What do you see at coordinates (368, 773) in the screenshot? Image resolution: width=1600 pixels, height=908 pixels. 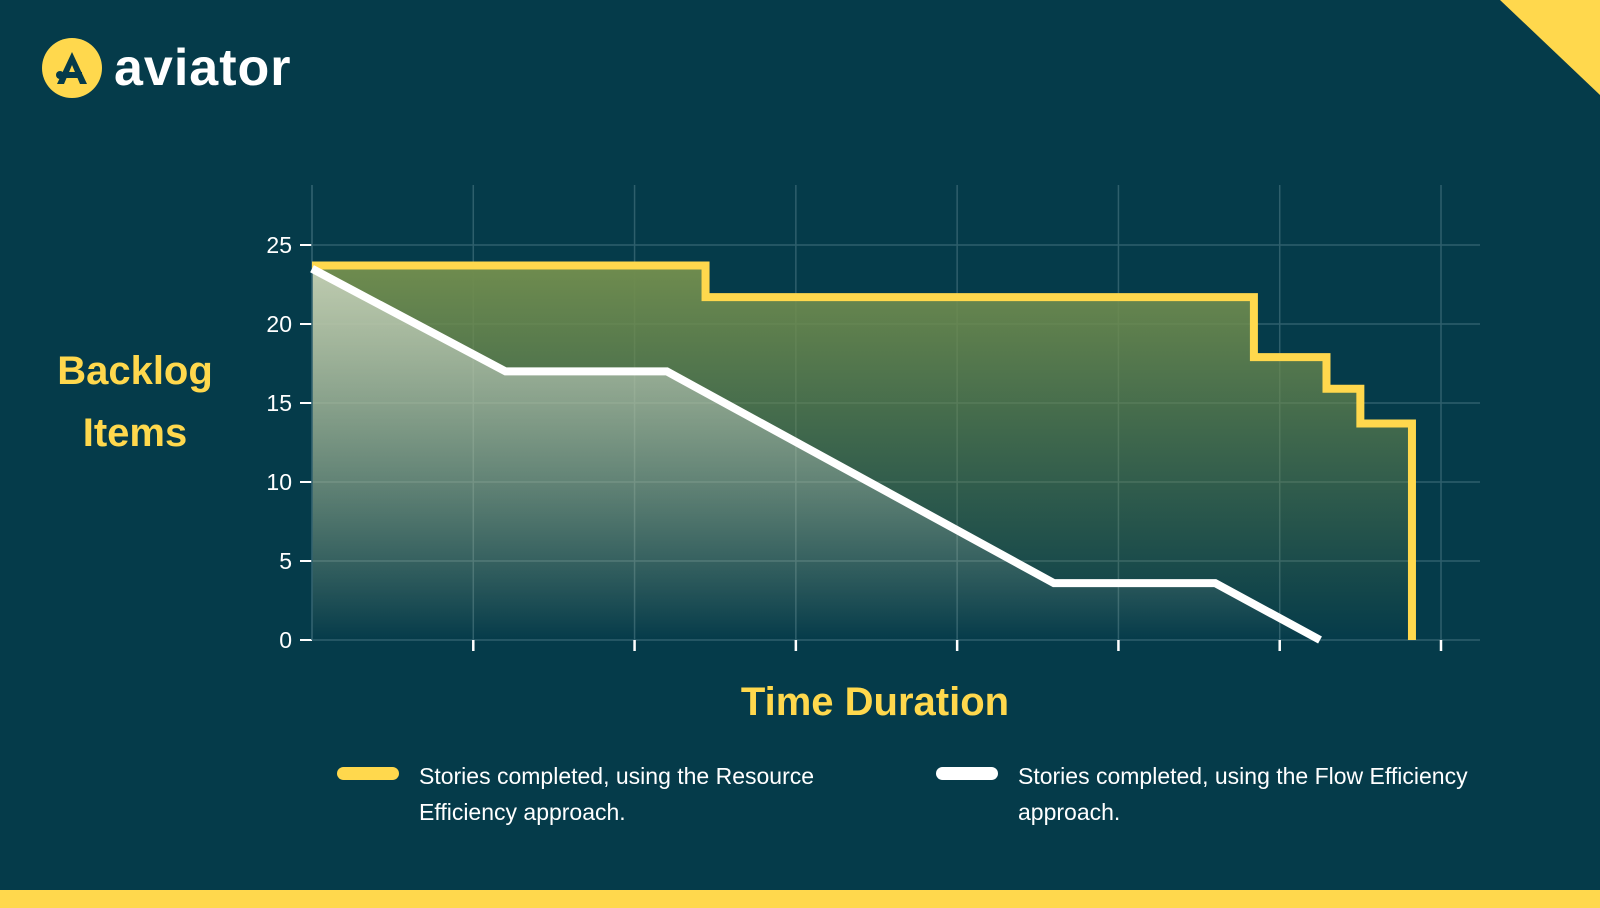 I see `legend-swatch-resource` at bounding box center [368, 773].